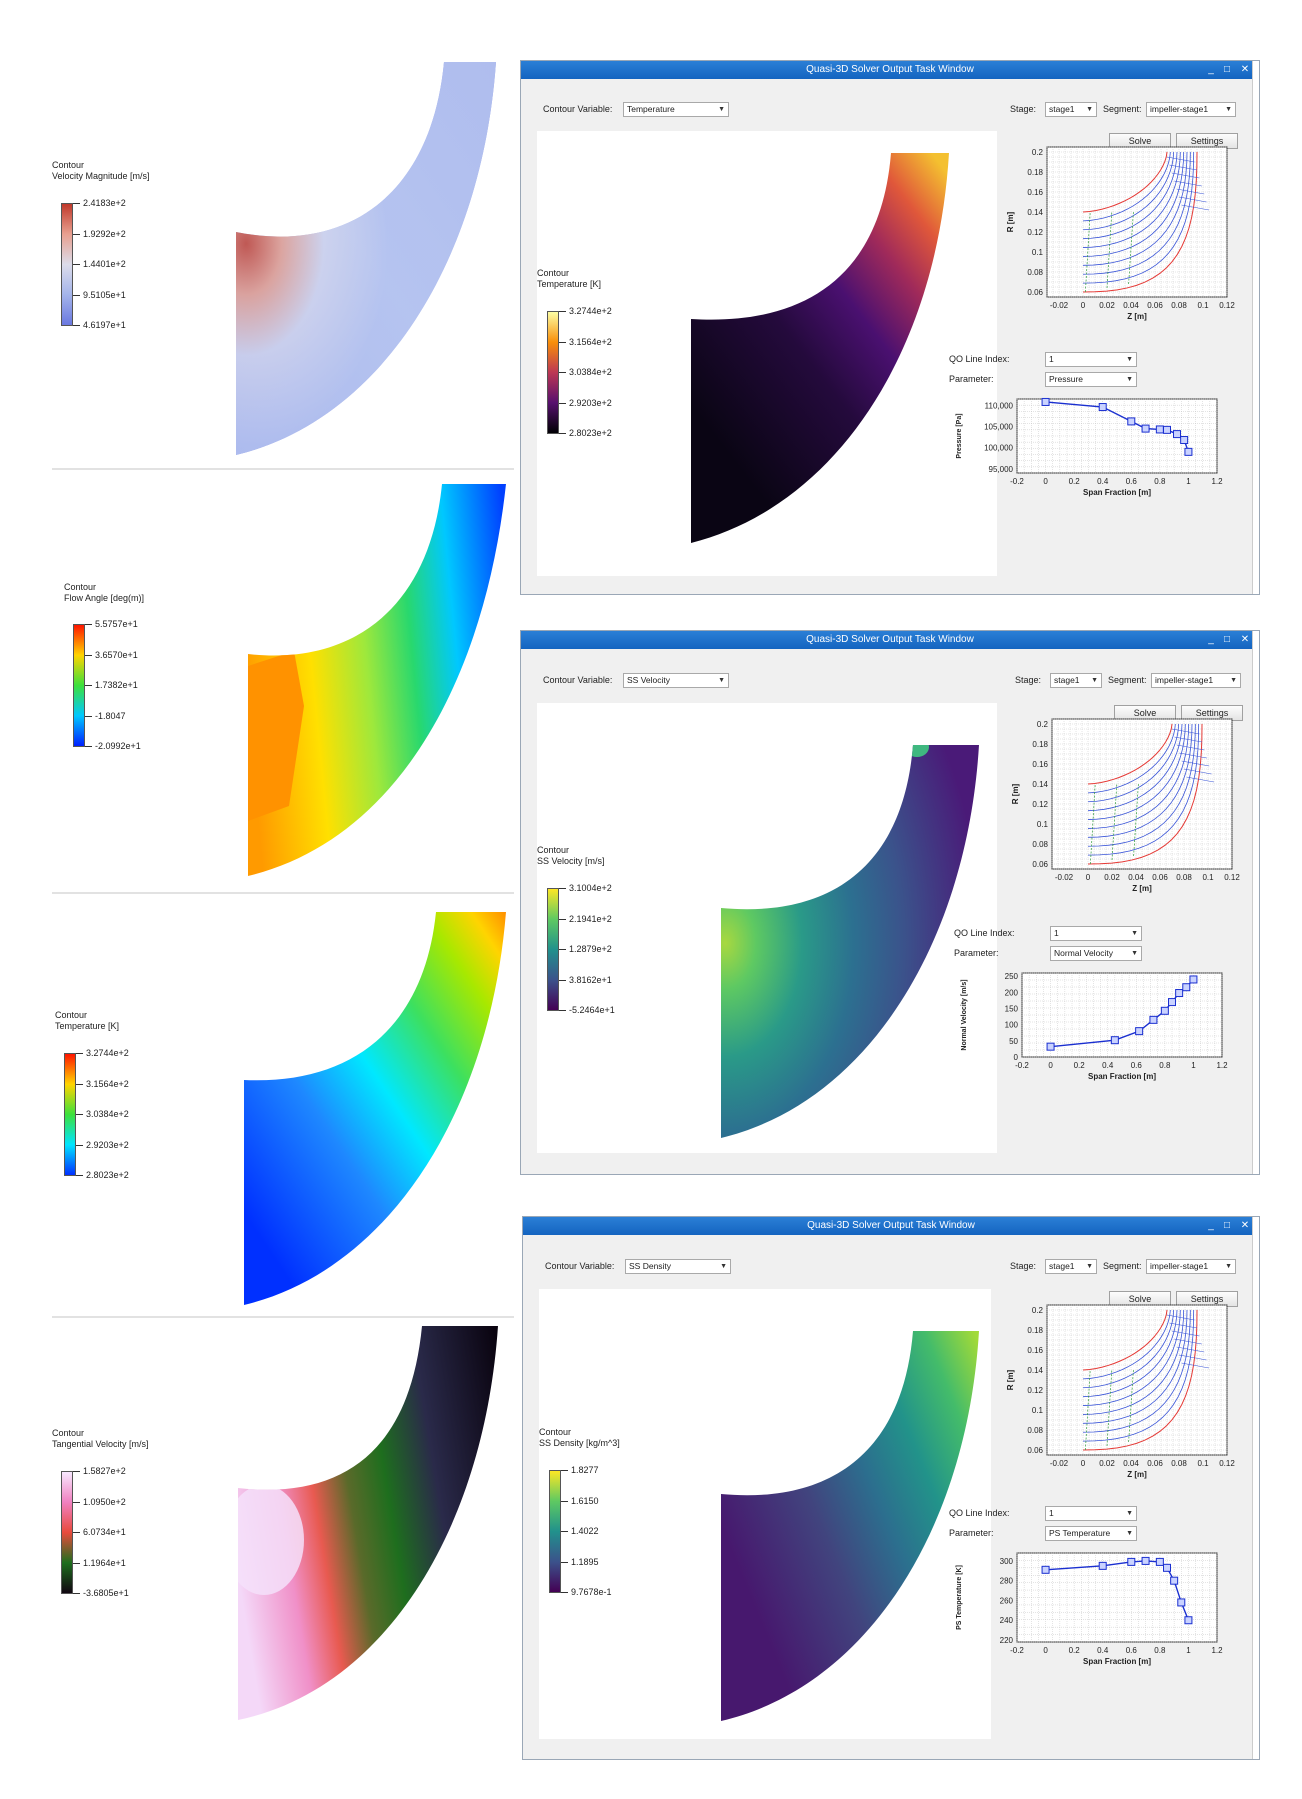 The height and width of the screenshot is (1799, 1302). Describe the element at coordinates (99, 1471) in the screenshot. I see `colorbar-tick: 1.5827e+2` at that location.